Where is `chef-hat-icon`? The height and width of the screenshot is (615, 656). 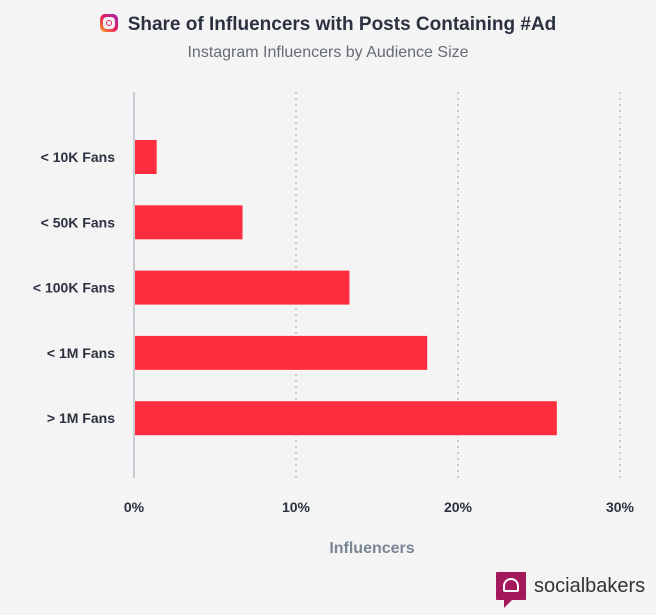 chef-hat-icon is located at coordinates (511, 590).